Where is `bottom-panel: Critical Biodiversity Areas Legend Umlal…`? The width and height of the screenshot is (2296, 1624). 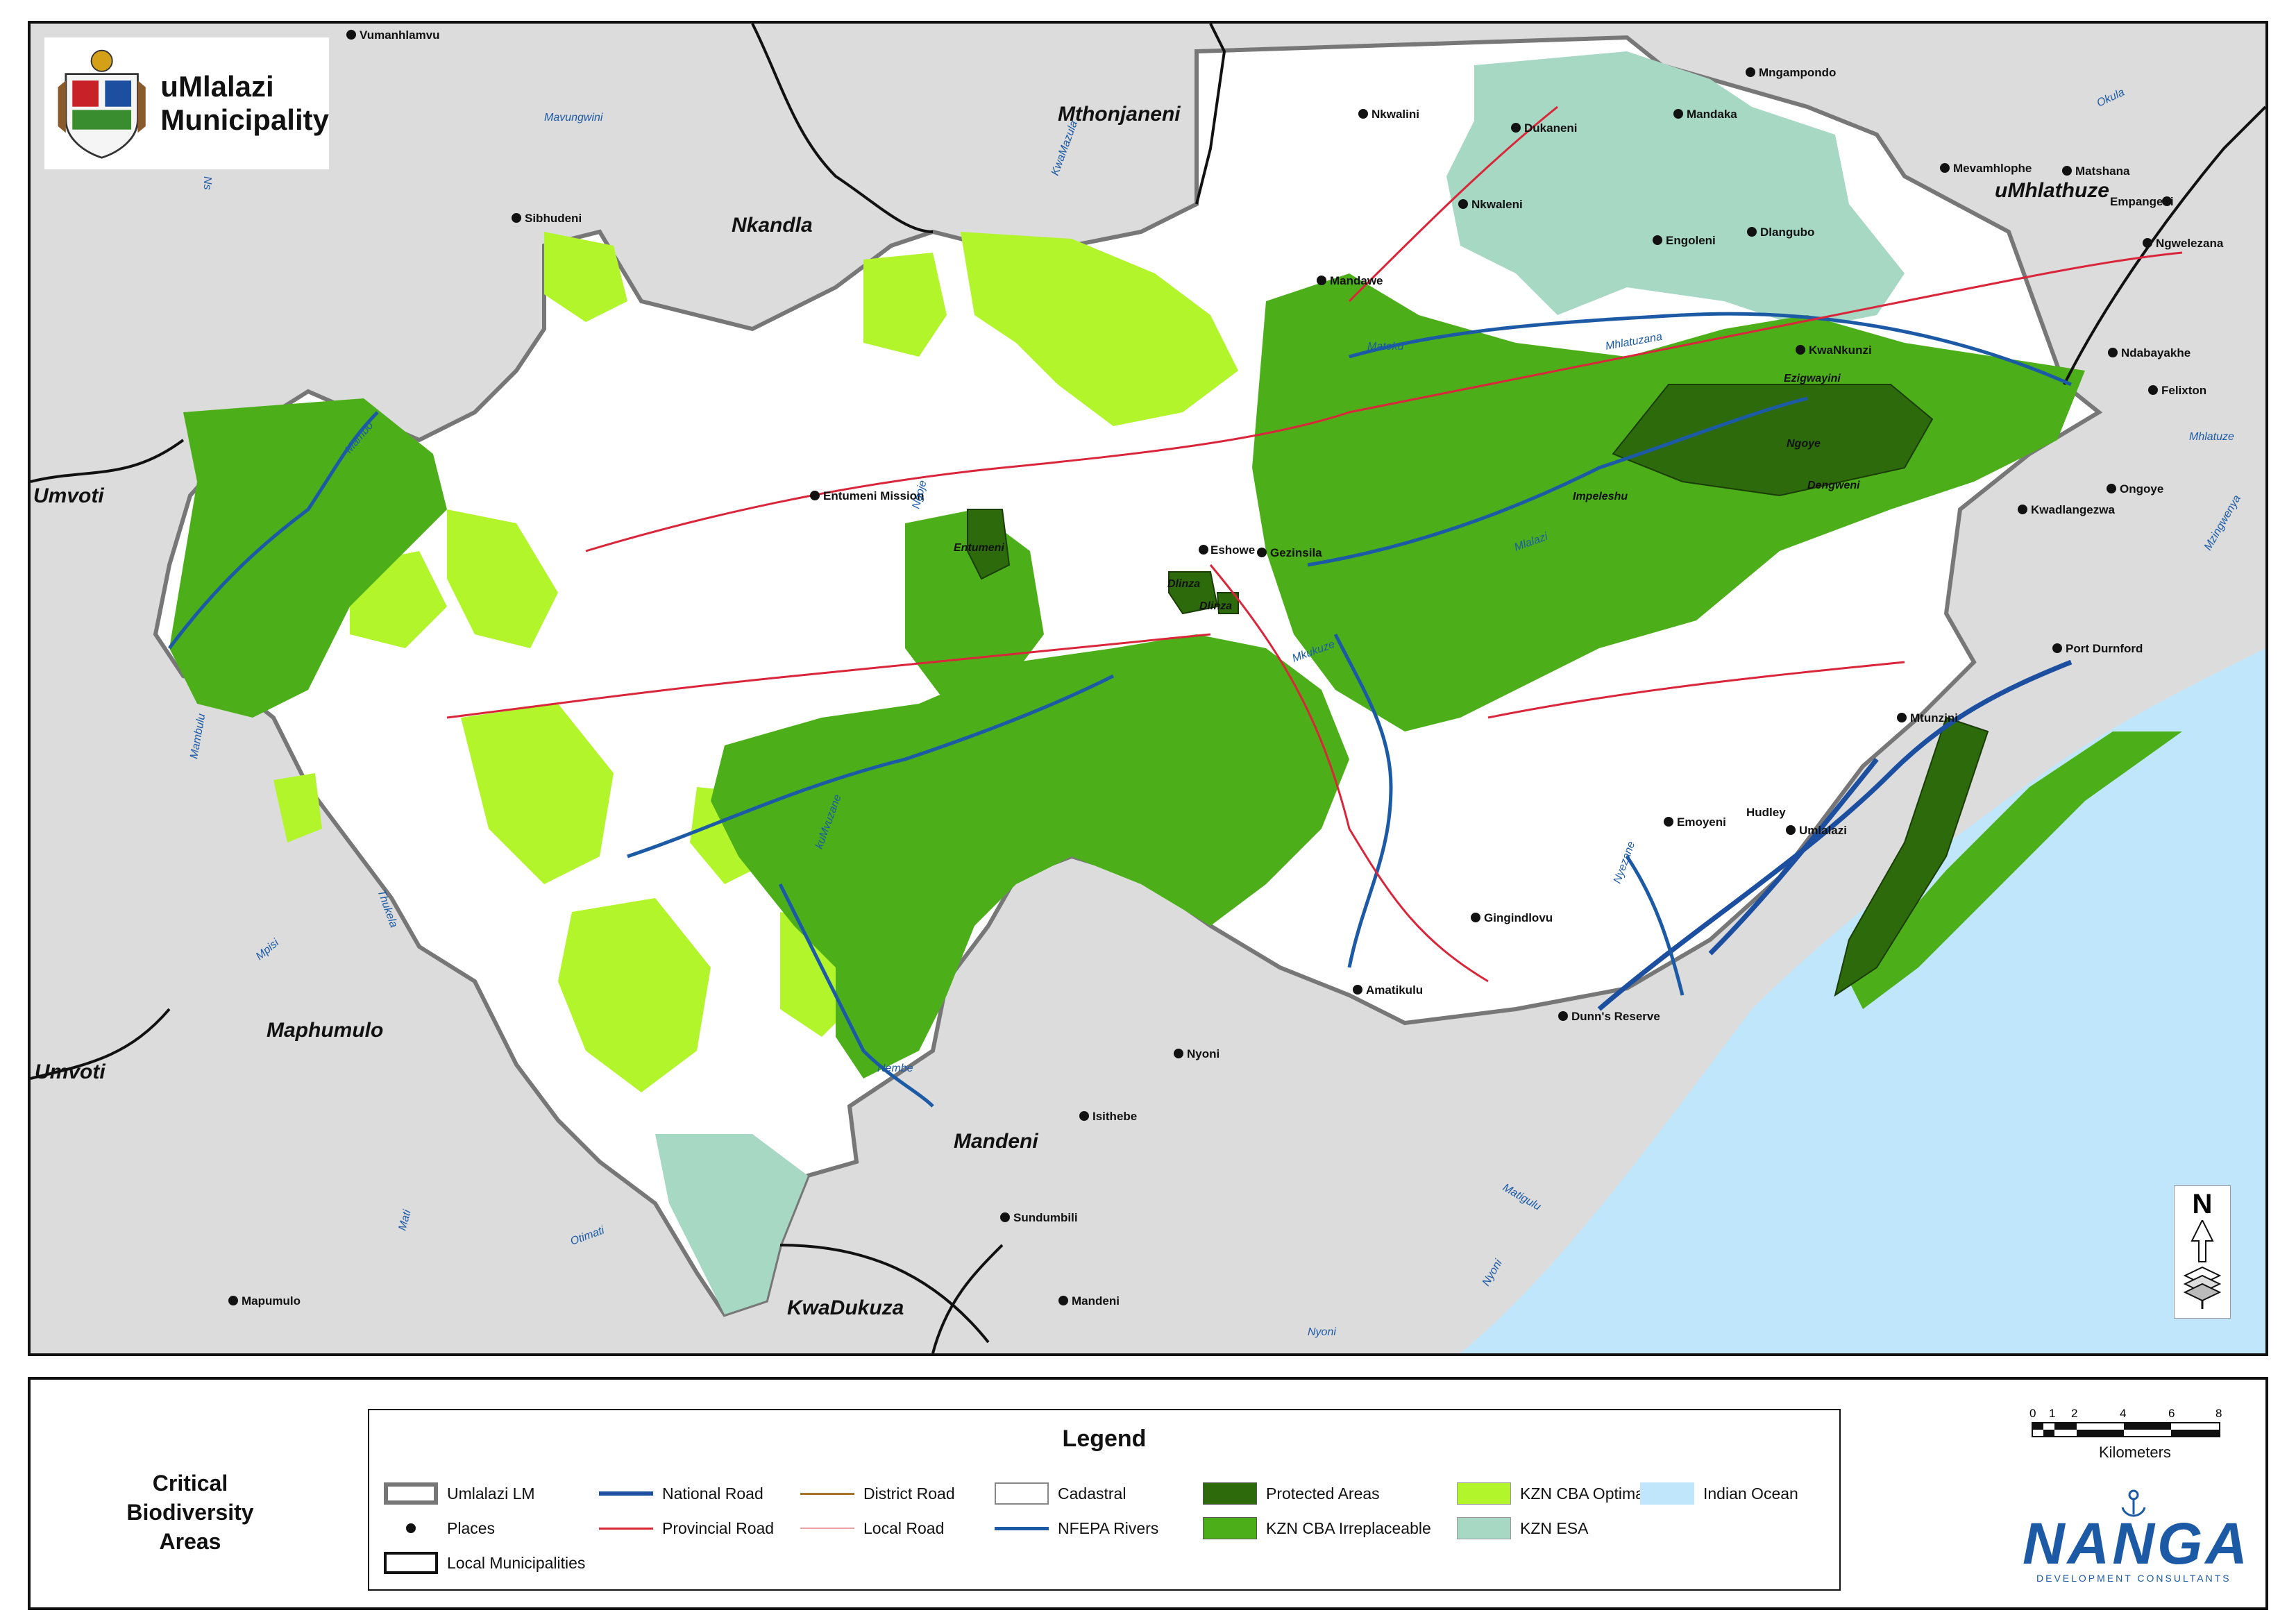
bottom-panel: Critical Biodiversity Areas Legend Umlal… is located at coordinates (1148, 1493).